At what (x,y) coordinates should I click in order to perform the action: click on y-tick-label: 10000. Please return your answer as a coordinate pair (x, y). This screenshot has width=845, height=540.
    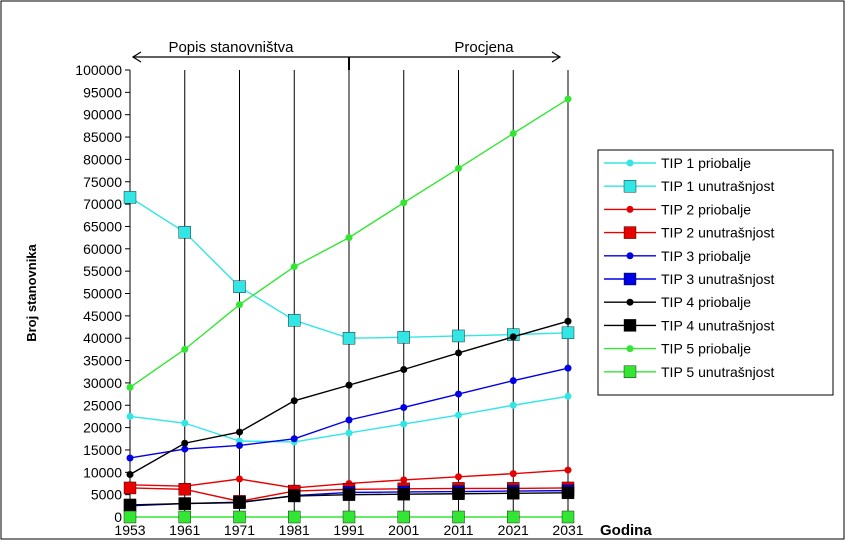
    Looking at the image, I should click on (102, 472).